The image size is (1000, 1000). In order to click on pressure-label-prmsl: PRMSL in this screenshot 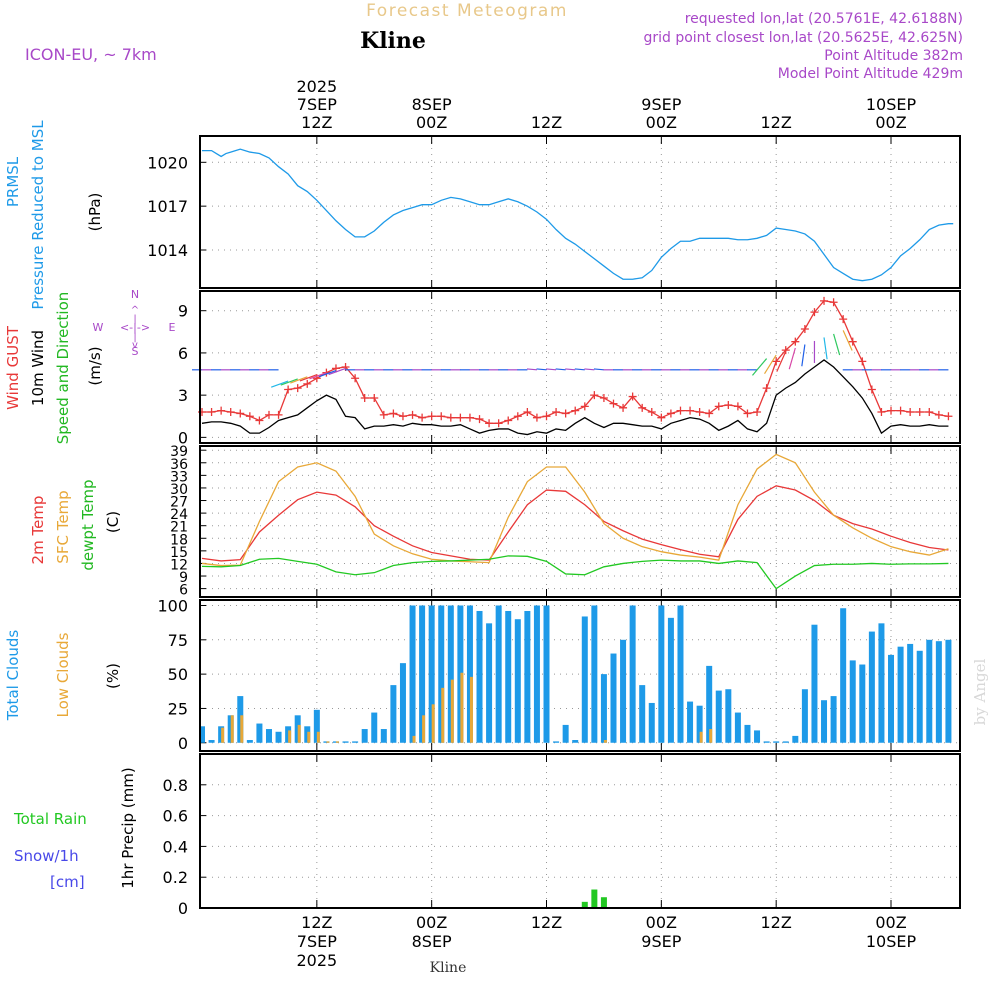, I will do `click(13, 181)`.